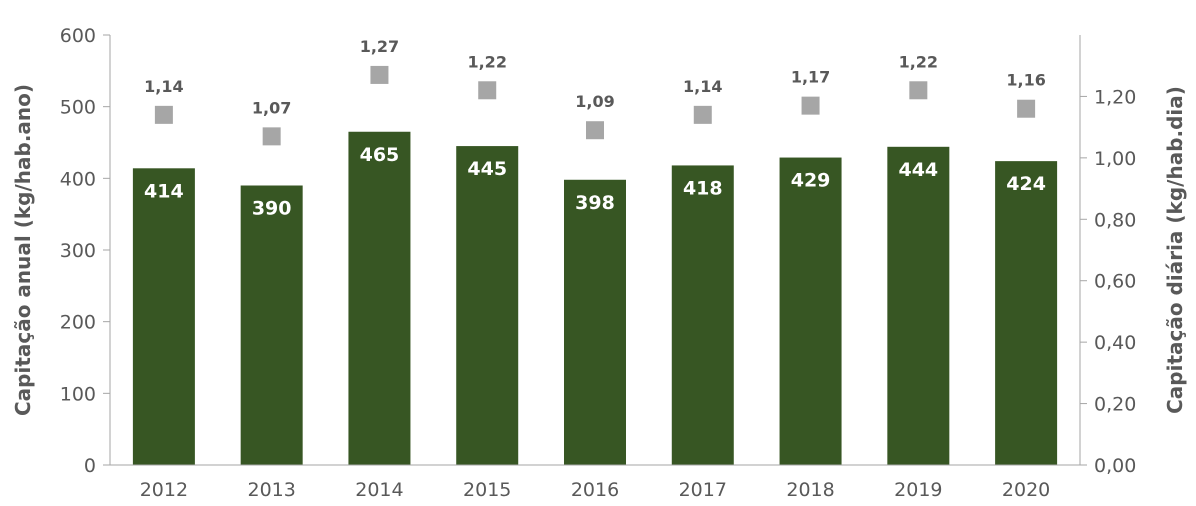  I want to click on point-value-label: 1,16, so click(1025, 80).